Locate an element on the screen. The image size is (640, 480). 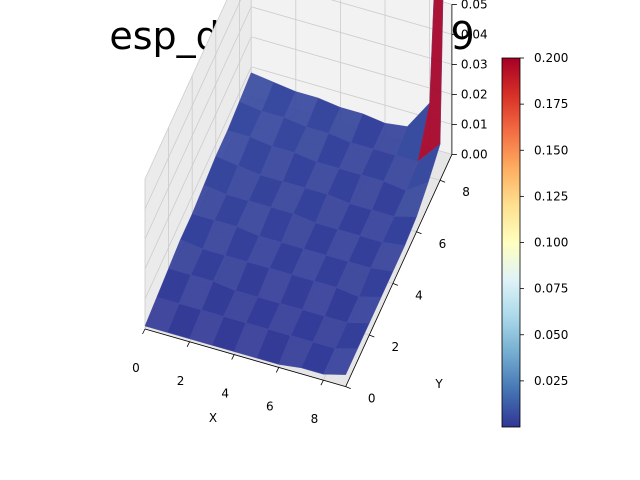
colorbar: 0.025 0.050 0.075 0.100 0.125 0.150 0.175 0.200 is located at coordinates (534, 239).